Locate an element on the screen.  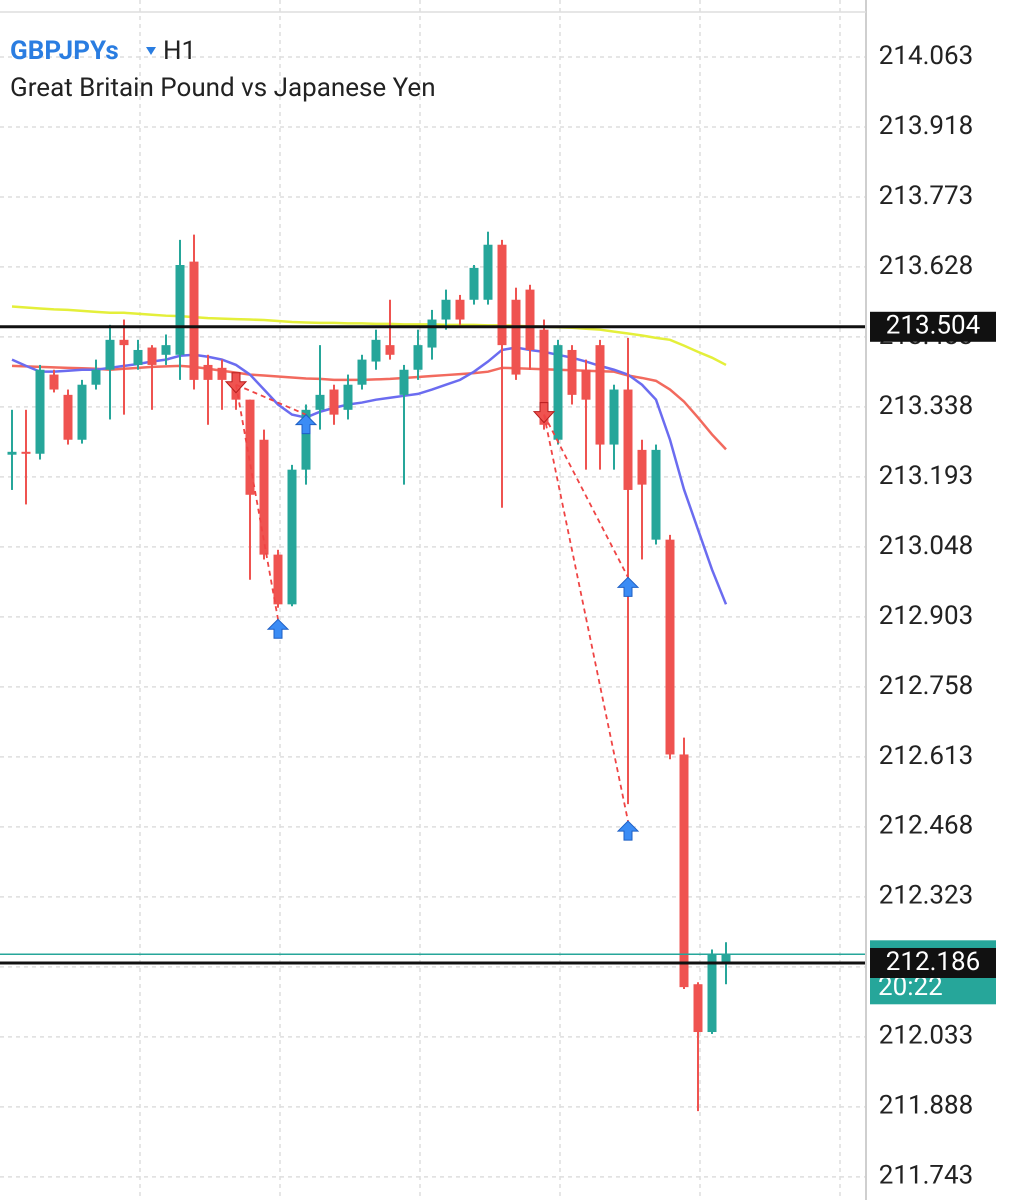
y-tick-label: 212.323 is located at coordinates (926, 896).